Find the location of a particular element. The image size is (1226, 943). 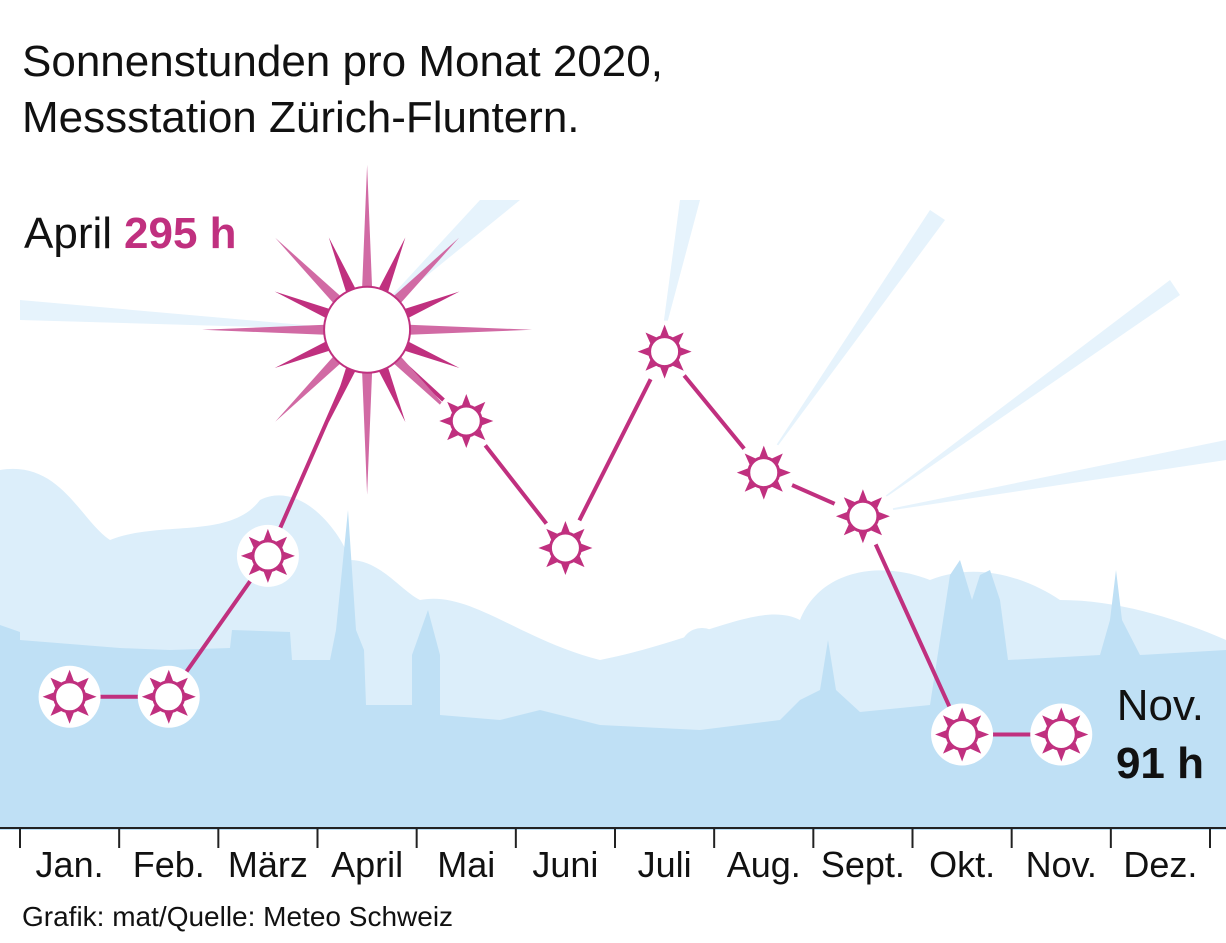

x-tick-label: Dez. is located at coordinates (1160, 864).